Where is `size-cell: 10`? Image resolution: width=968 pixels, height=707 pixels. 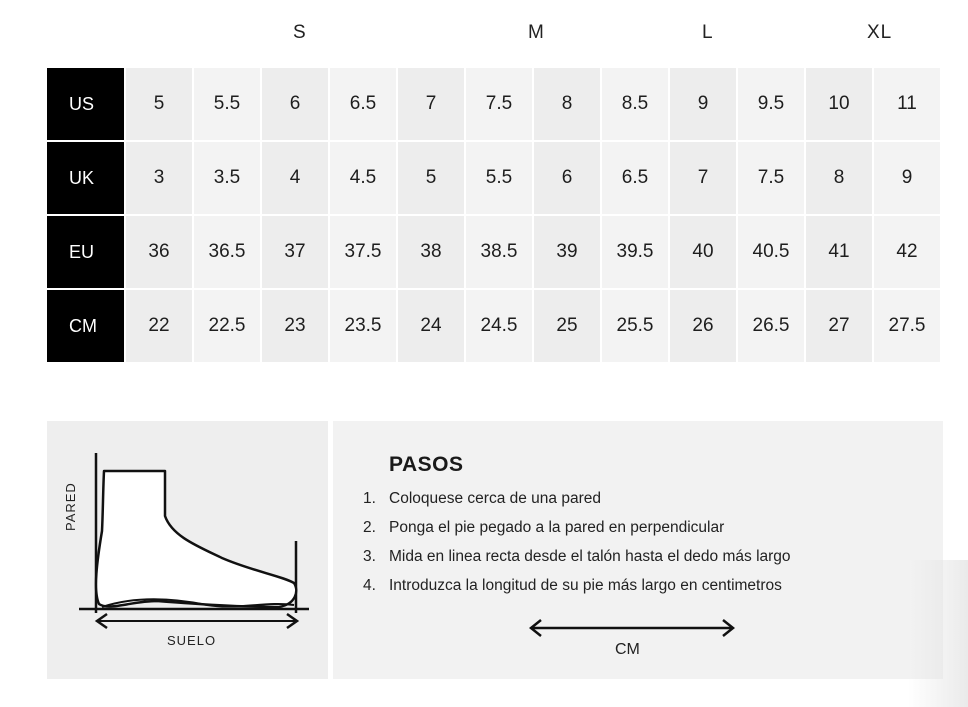 size-cell: 10 is located at coordinates (839, 104).